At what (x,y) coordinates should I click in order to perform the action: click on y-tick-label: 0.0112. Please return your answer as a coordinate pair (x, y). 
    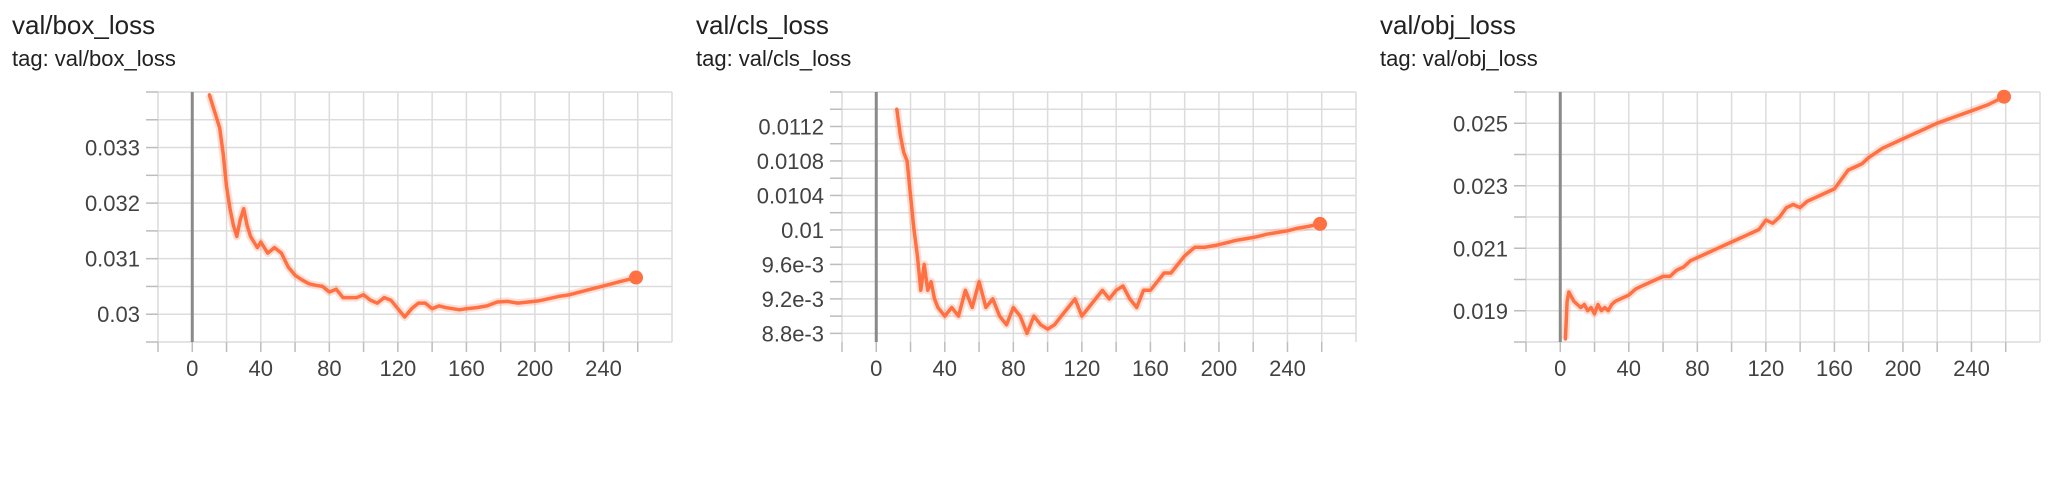
    Looking at the image, I should click on (791, 126).